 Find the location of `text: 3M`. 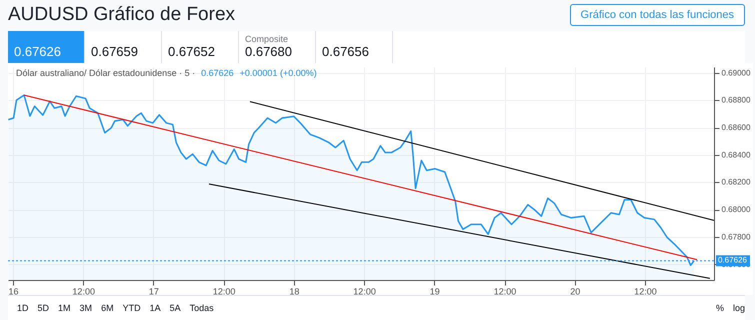

text: 3M is located at coordinates (86, 308).